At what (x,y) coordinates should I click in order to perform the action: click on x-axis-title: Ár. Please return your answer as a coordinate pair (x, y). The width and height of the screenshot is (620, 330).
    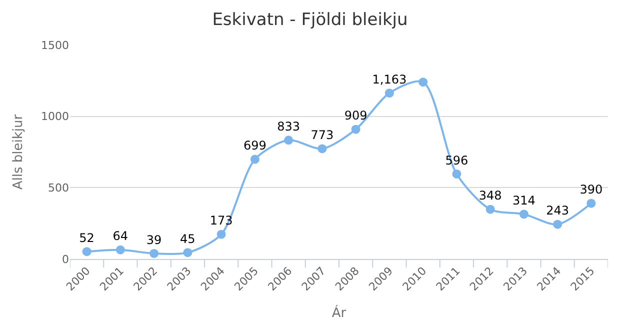
    Looking at the image, I should click on (339, 313).